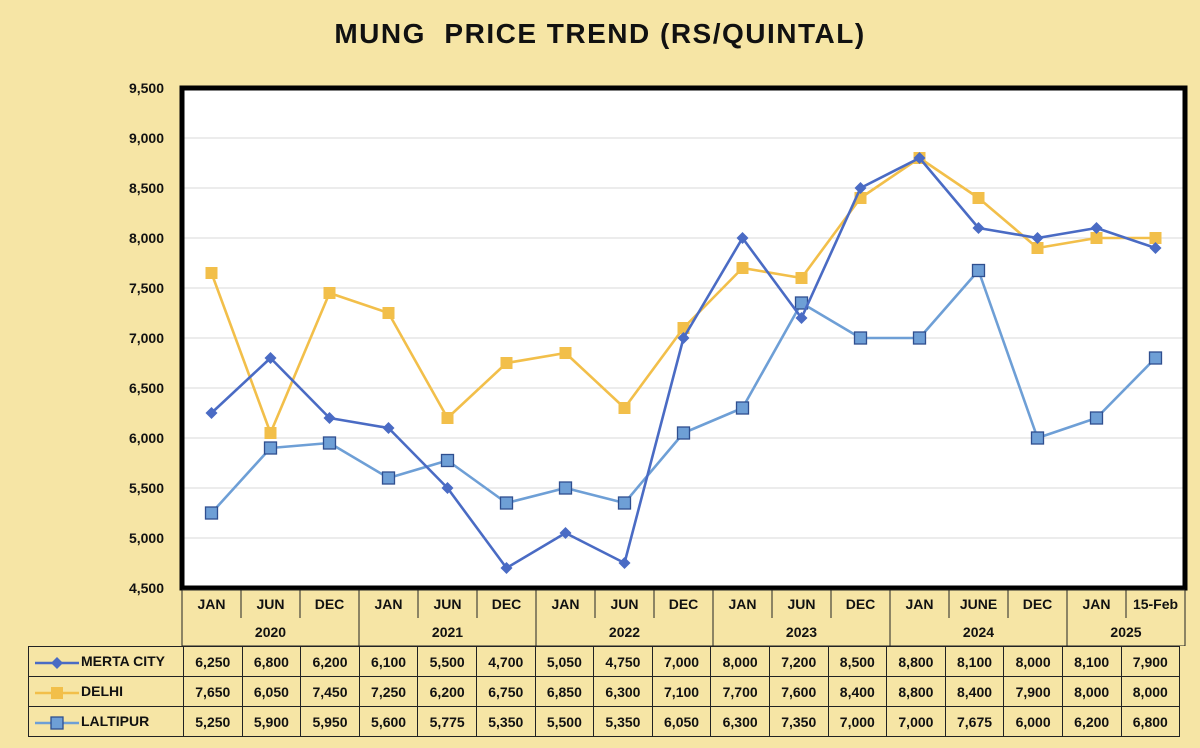 This screenshot has height=748, width=1200. What do you see at coordinates (623, 661) in the screenshot?
I see `table-cell: 4,750` at bounding box center [623, 661].